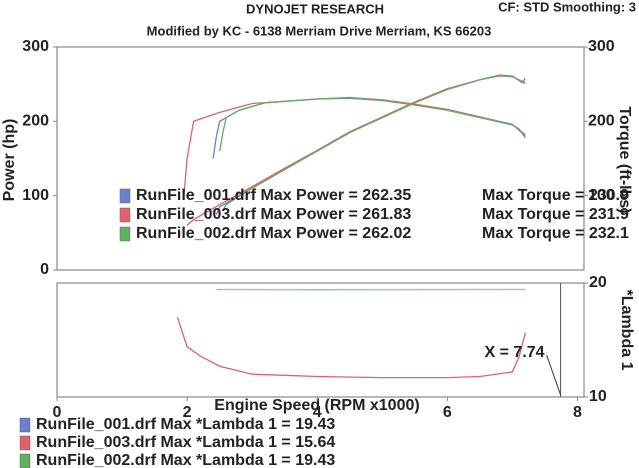  What do you see at coordinates (577, 412) in the screenshot?
I see `x-tick-label: 8` at bounding box center [577, 412].